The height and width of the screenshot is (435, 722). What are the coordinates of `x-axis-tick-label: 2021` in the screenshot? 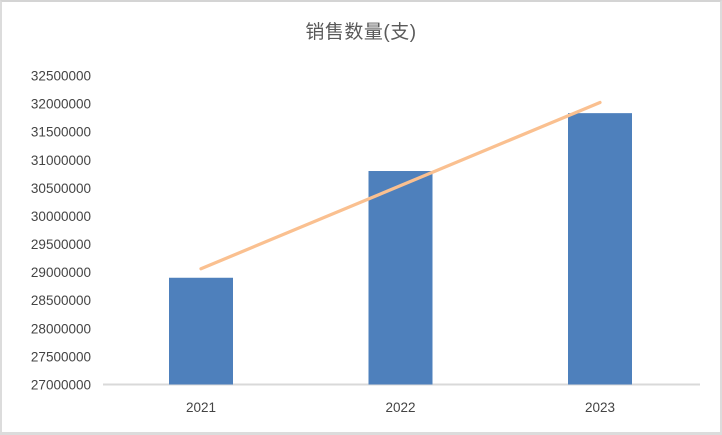 It's located at (201, 407).